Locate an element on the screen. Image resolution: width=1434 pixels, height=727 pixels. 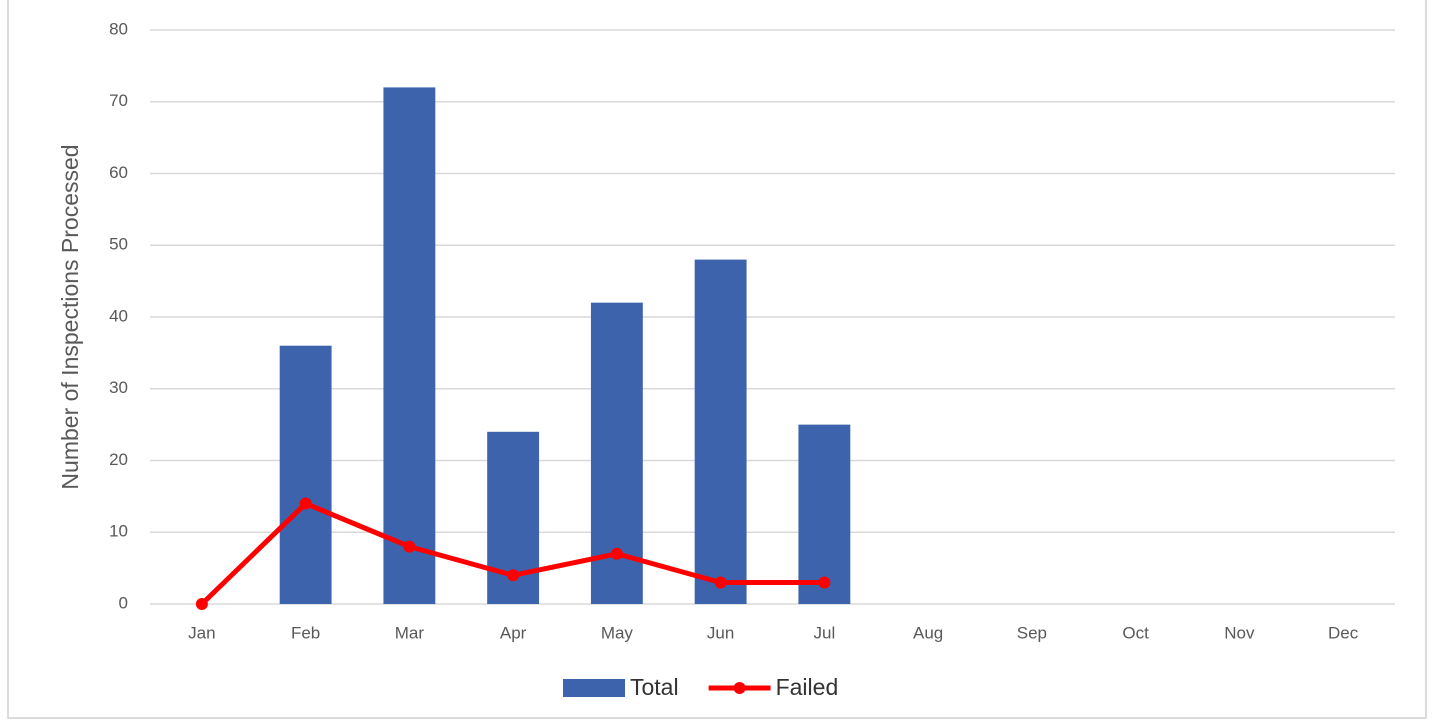
y-tick-label: 20 is located at coordinates (118, 459).